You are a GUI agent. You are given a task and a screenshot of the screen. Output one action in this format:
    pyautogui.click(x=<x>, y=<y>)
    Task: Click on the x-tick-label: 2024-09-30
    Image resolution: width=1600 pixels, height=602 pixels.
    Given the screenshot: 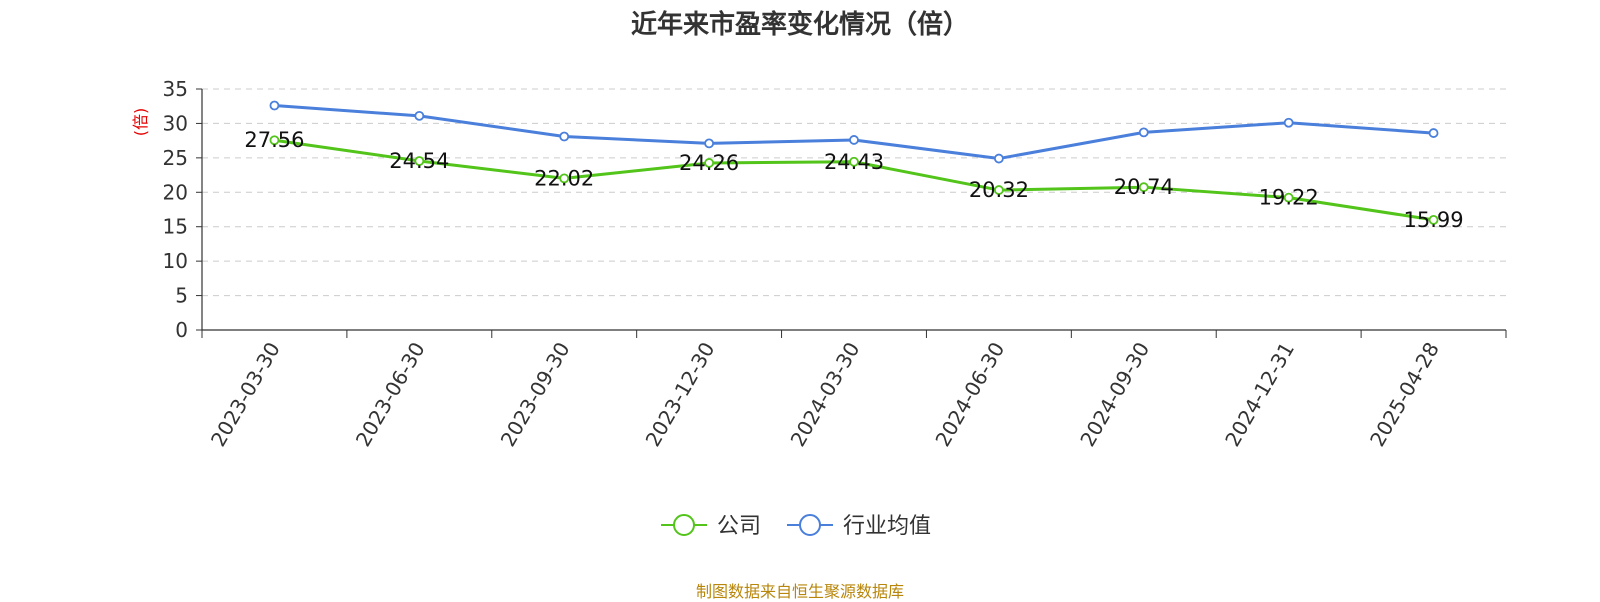 What is the action you would take?
    pyautogui.click(x=1114, y=394)
    